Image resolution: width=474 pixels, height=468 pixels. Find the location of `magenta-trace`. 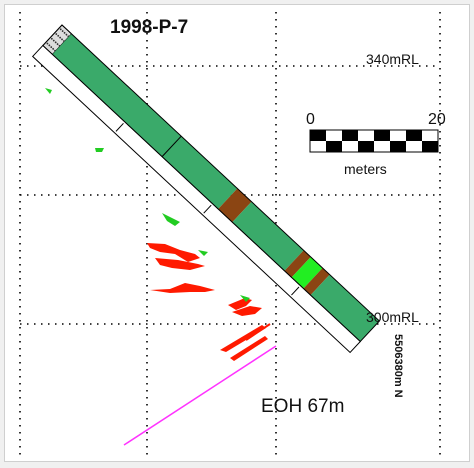

magenta-trace is located at coordinates (200, 395).